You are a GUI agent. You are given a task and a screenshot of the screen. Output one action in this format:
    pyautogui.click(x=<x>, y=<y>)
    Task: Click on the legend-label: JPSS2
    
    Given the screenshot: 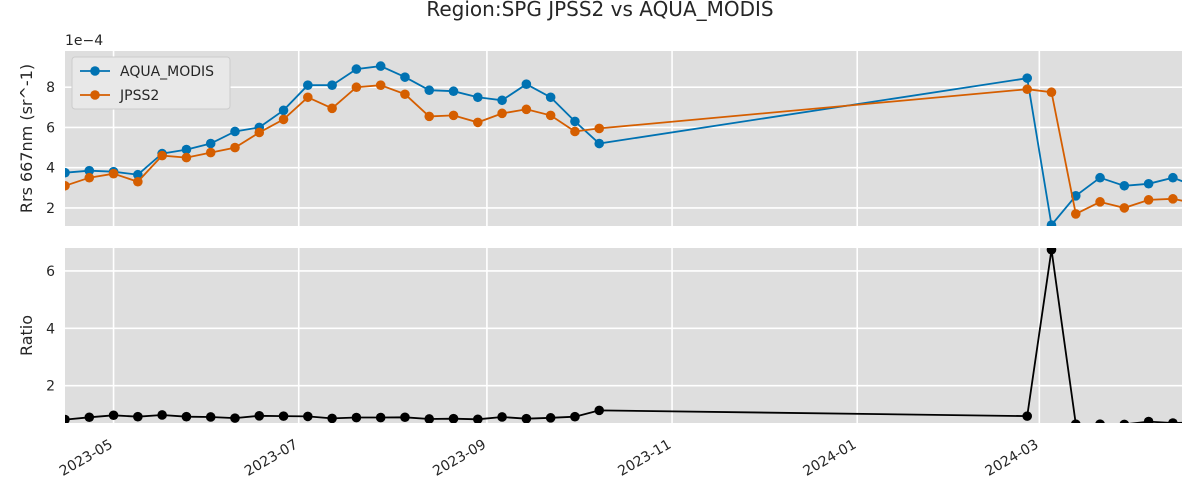 What is the action you would take?
    pyautogui.click(x=139, y=96)
    